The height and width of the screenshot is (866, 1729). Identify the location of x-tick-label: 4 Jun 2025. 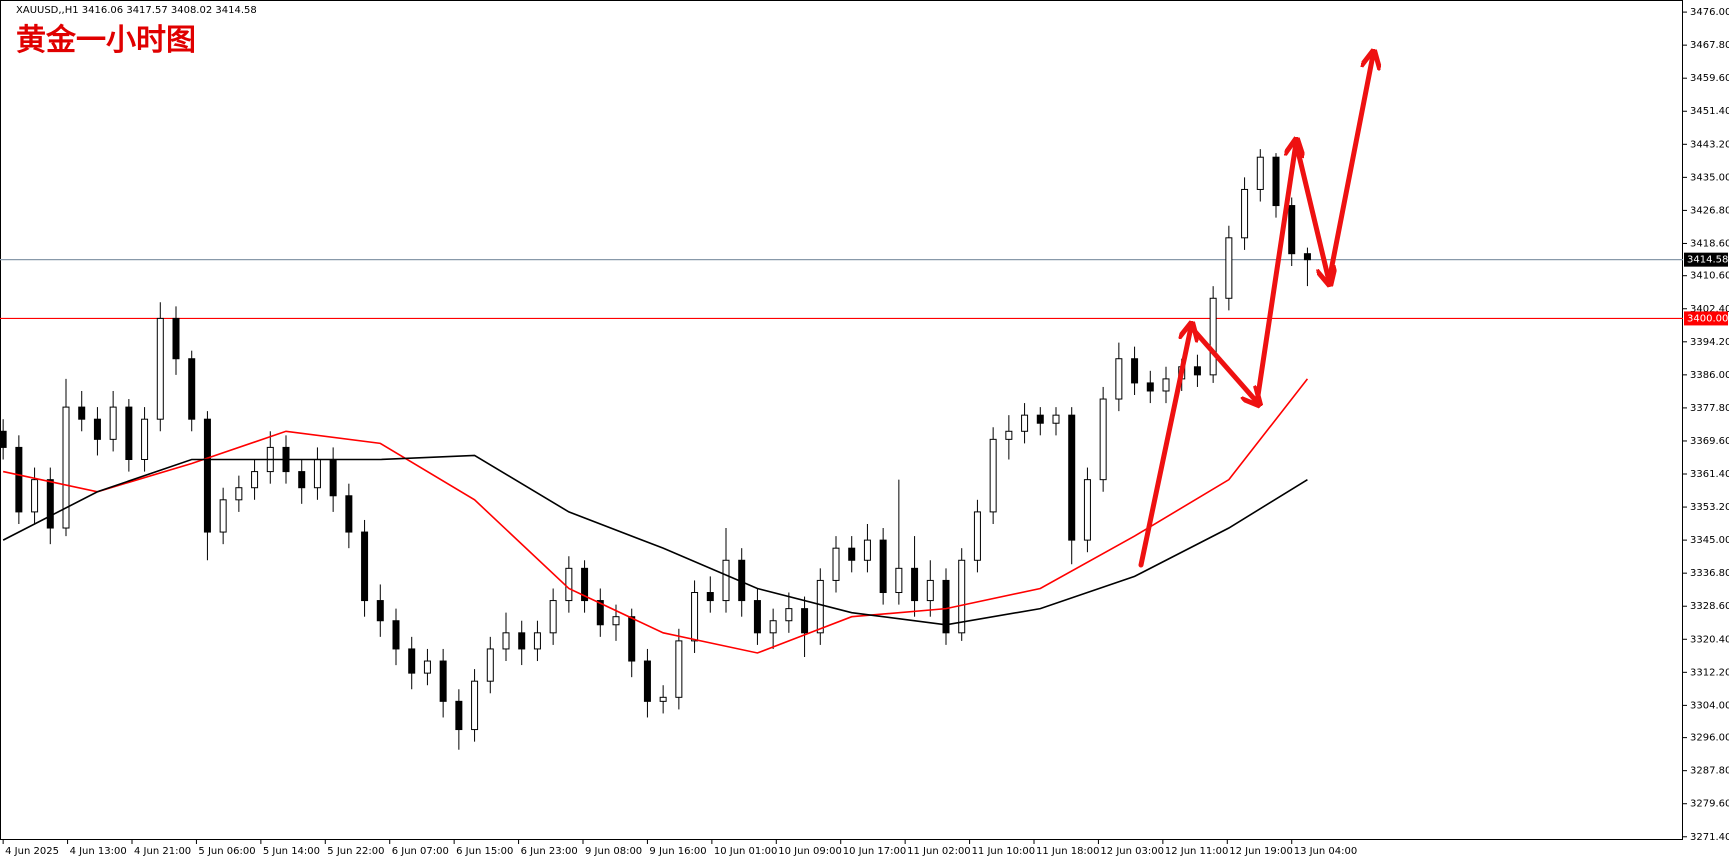
(32, 851).